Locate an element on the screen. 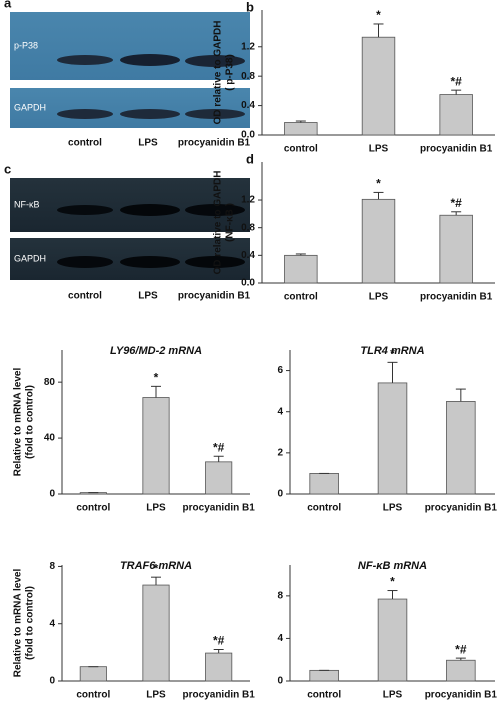  chart-title: TLR4 mRNA is located at coordinates (392, 351).